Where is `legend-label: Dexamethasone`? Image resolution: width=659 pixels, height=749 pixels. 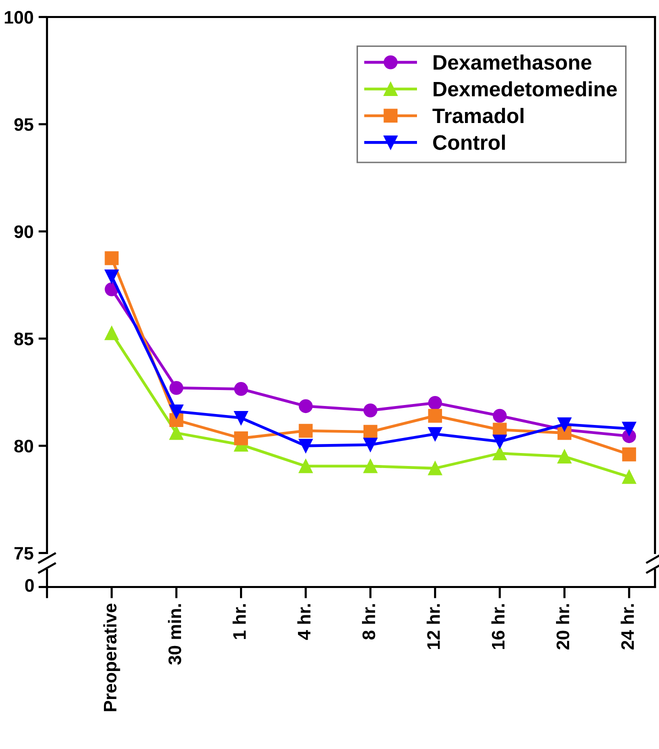
legend-label: Dexamethasone is located at coordinates (513, 62).